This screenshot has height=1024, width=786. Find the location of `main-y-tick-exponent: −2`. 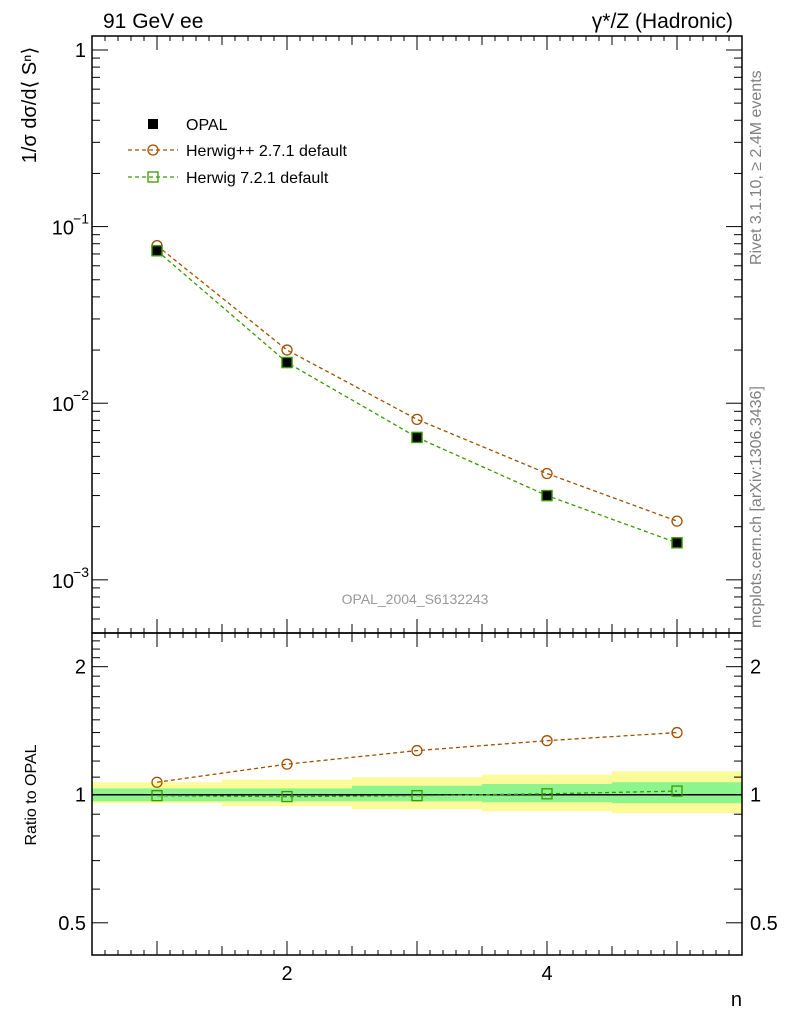

main-y-tick-exponent: −2 is located at coordinates (81, 395).